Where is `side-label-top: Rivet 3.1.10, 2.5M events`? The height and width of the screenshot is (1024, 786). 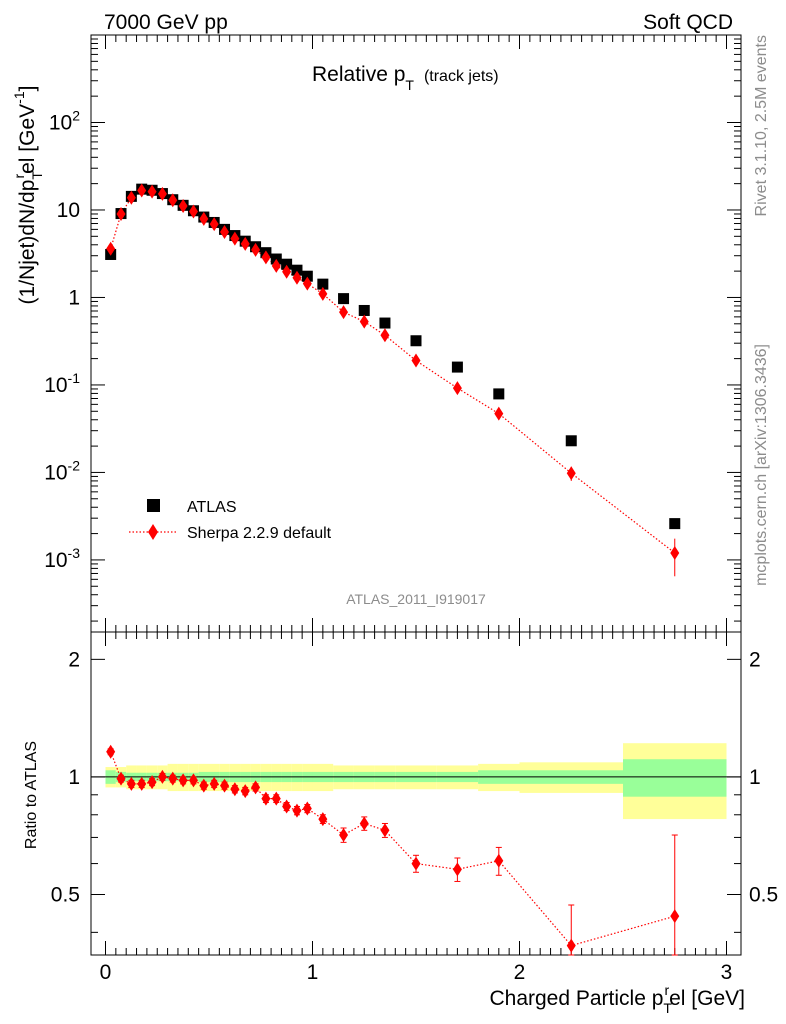 side-label-top: Rivet 3.1.10, 2.5M events is located at coordinates (761, 125).